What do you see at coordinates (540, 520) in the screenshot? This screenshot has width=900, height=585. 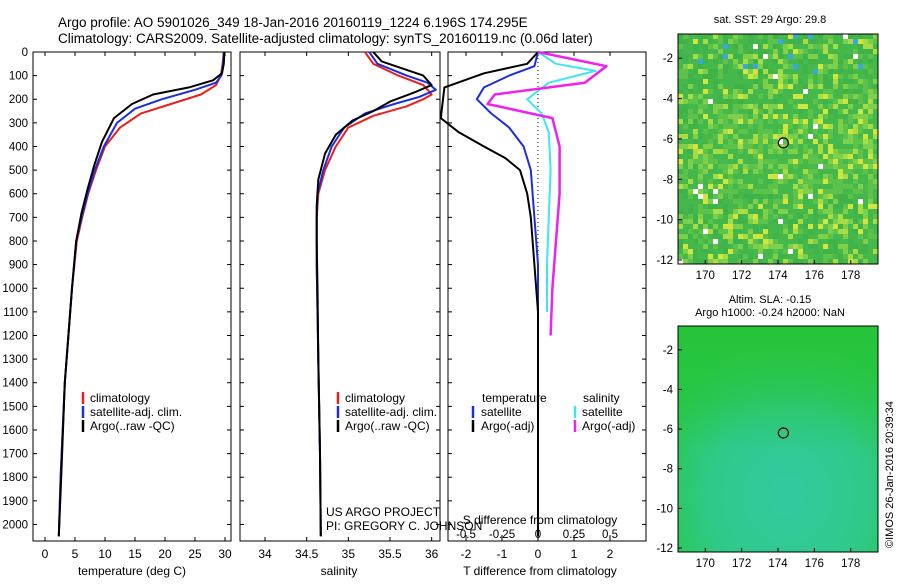 I see `s-difference-axis-label: S difference from climatology` at bounding box center [540, 520].